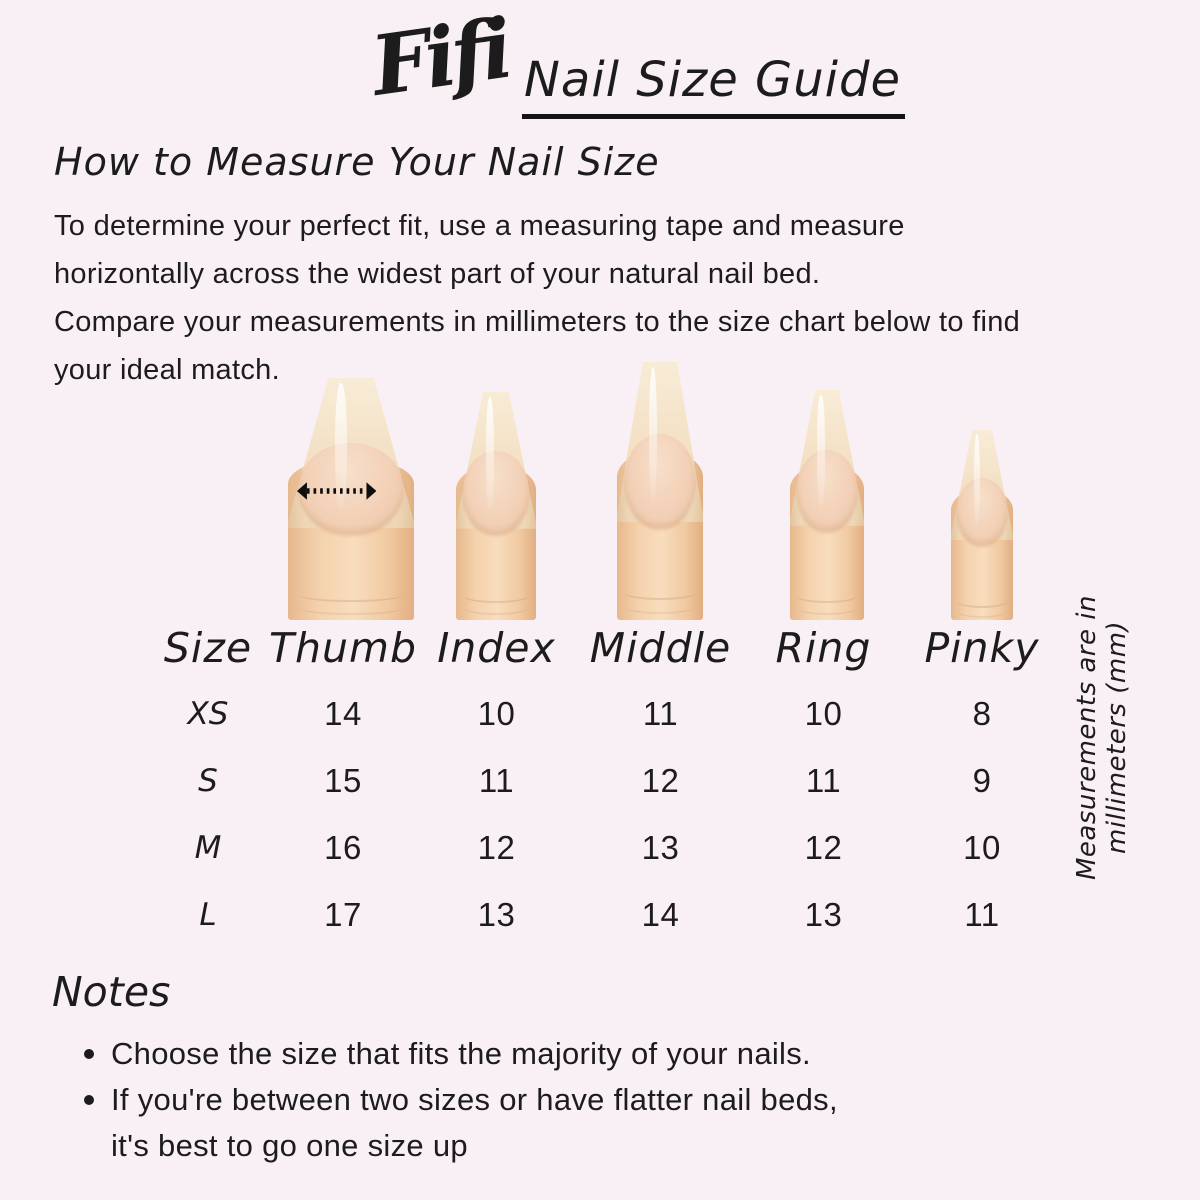 The image size is (1200, 1200). I want to click on notes-heading: Notes, so click(111, 992).